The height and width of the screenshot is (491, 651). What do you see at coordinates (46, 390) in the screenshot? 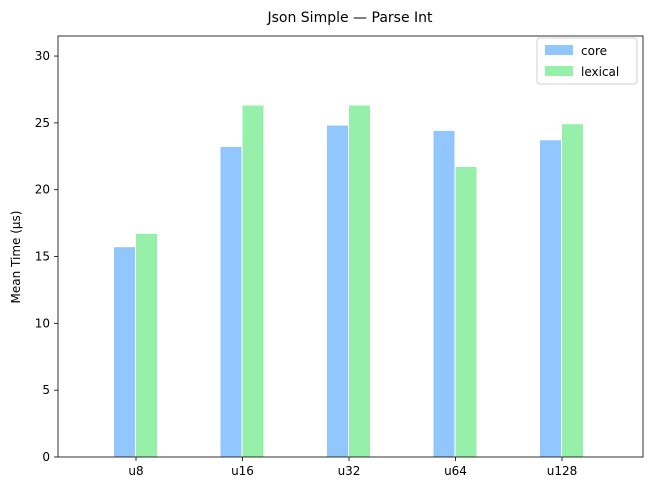
I see `y-tick-label: 5` at bounding box center [46, 390].